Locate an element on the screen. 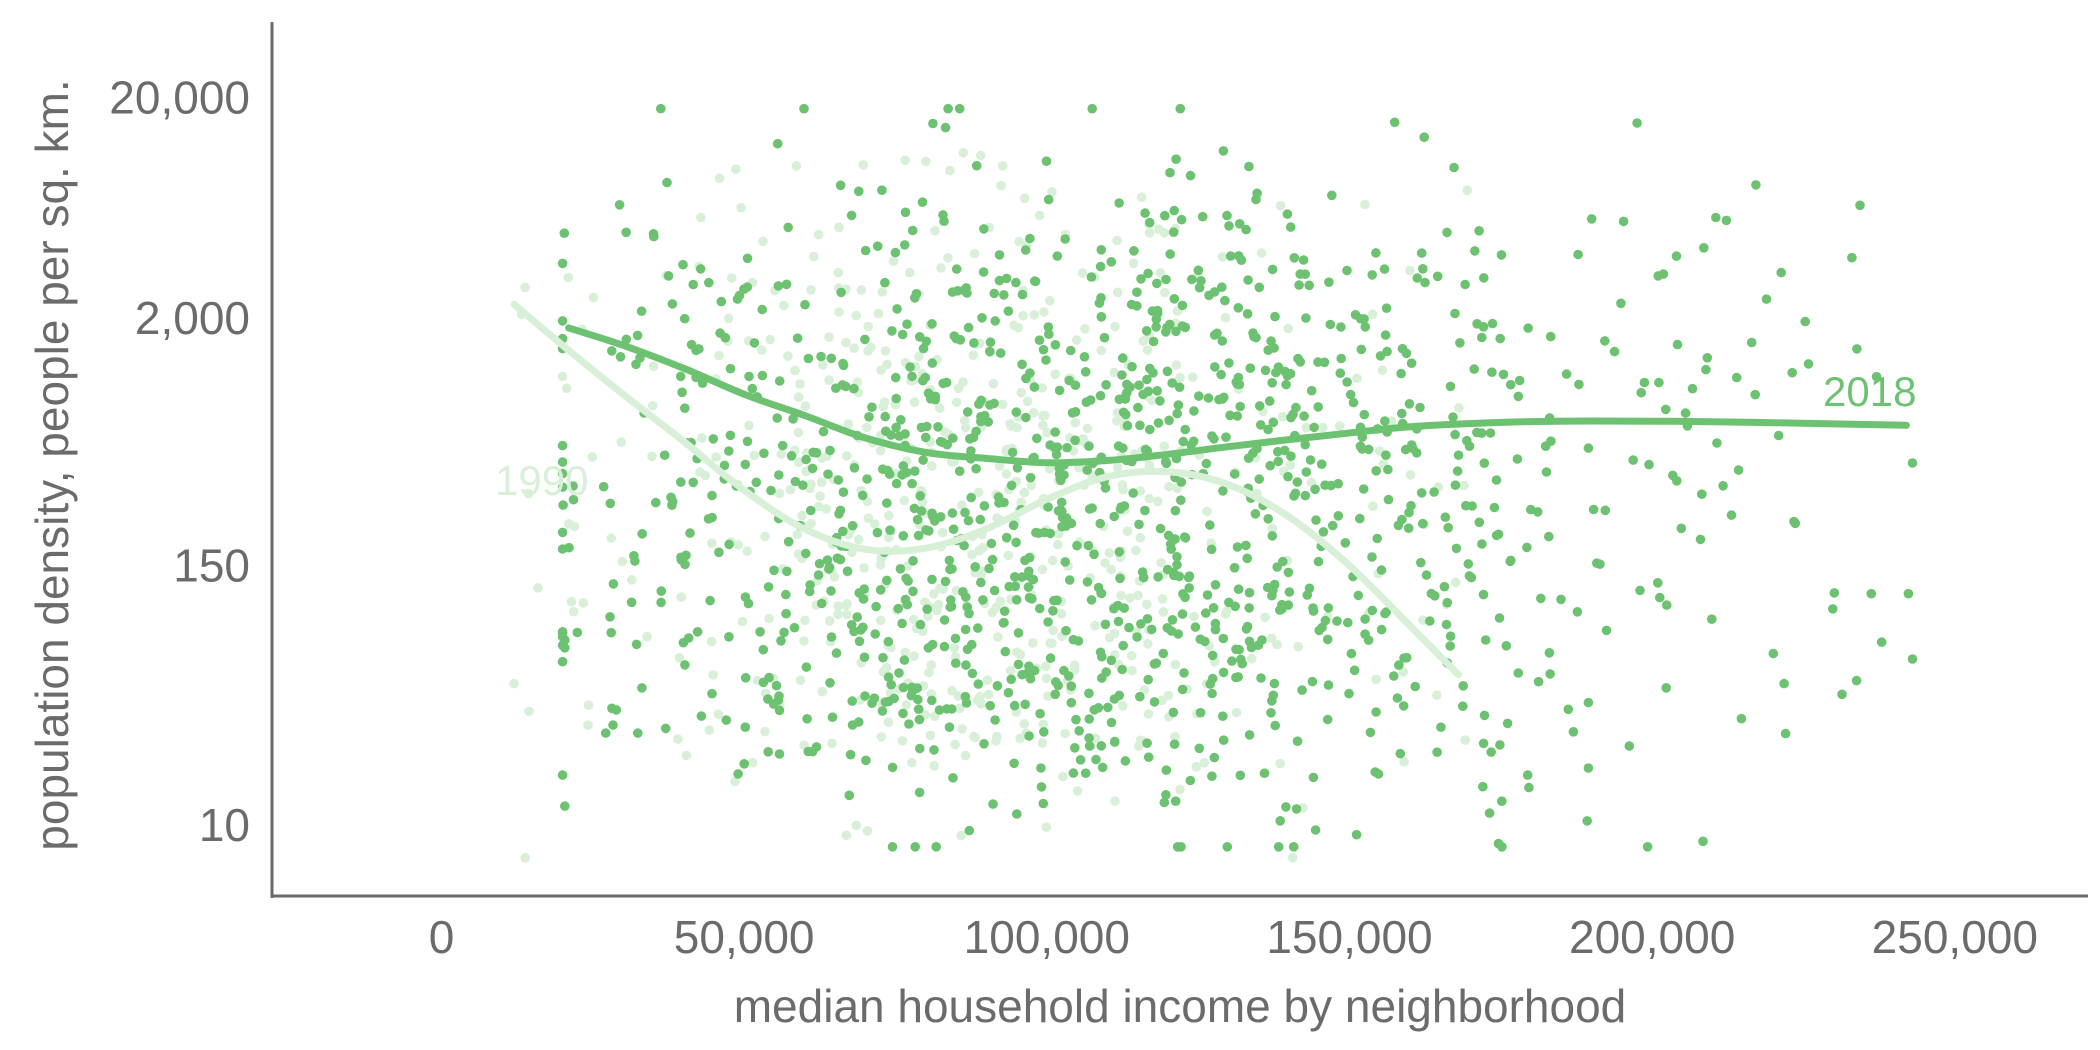  x-tick-label: 250,000 is located at coordinates (1955, 937).